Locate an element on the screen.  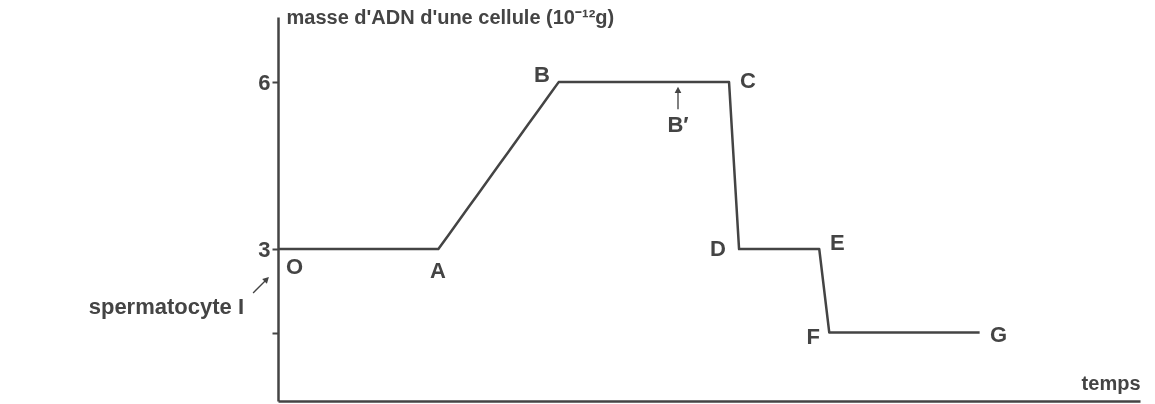
annotation: C is located at coordinates (748, 80).